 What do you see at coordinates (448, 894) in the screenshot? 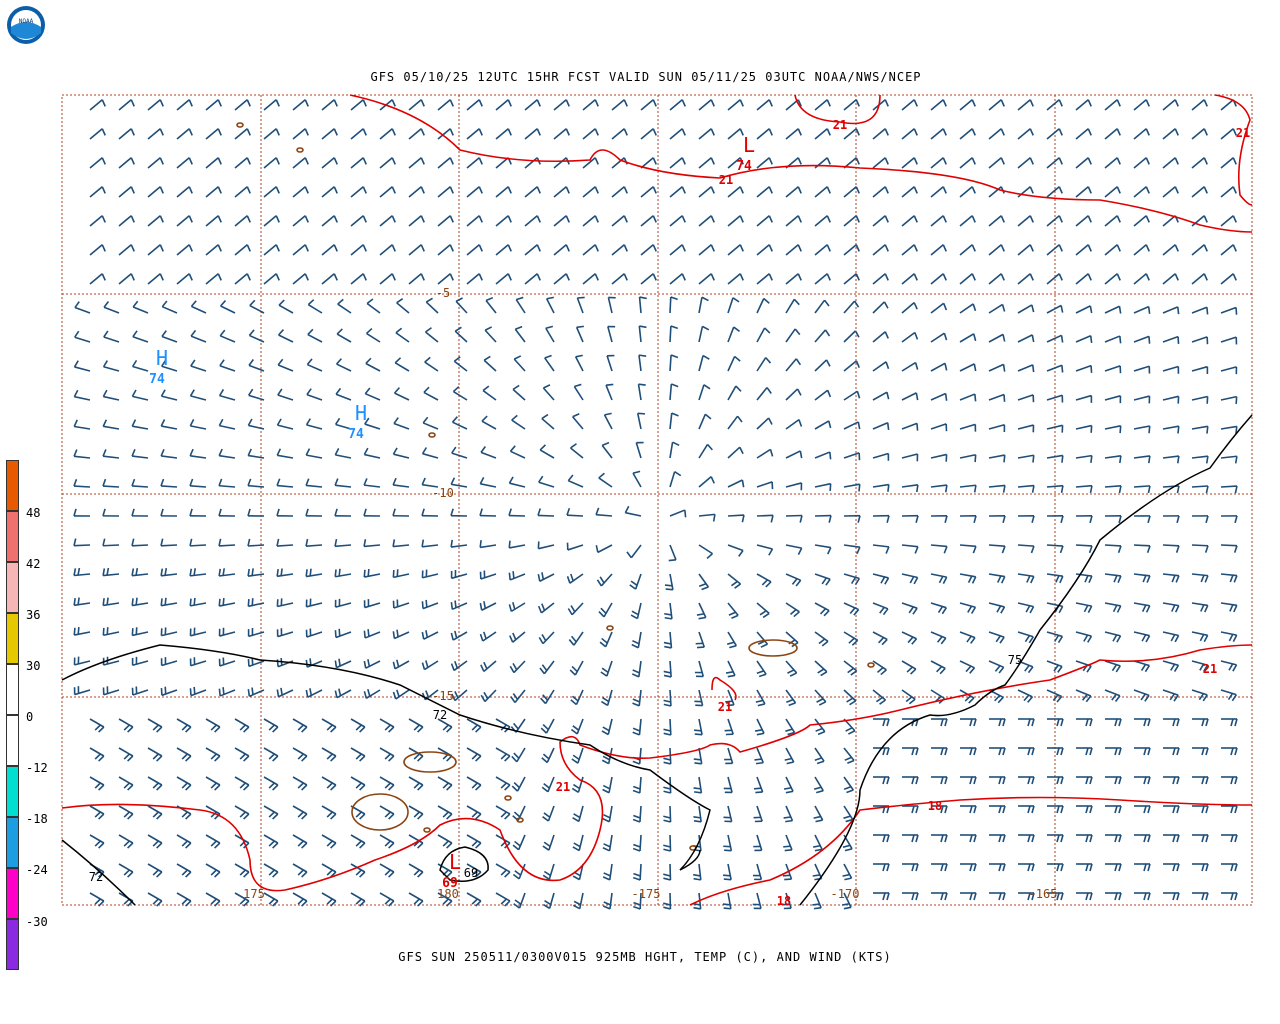
I see `longitude-label: 180` at bounding box center [448, 894].